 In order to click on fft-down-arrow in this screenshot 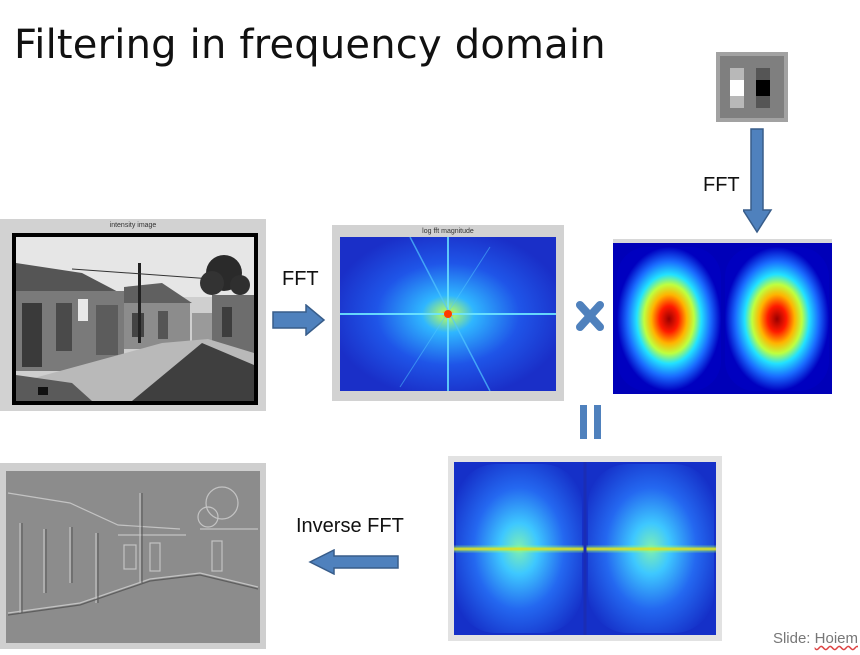, I will do `click(758, 181)`.